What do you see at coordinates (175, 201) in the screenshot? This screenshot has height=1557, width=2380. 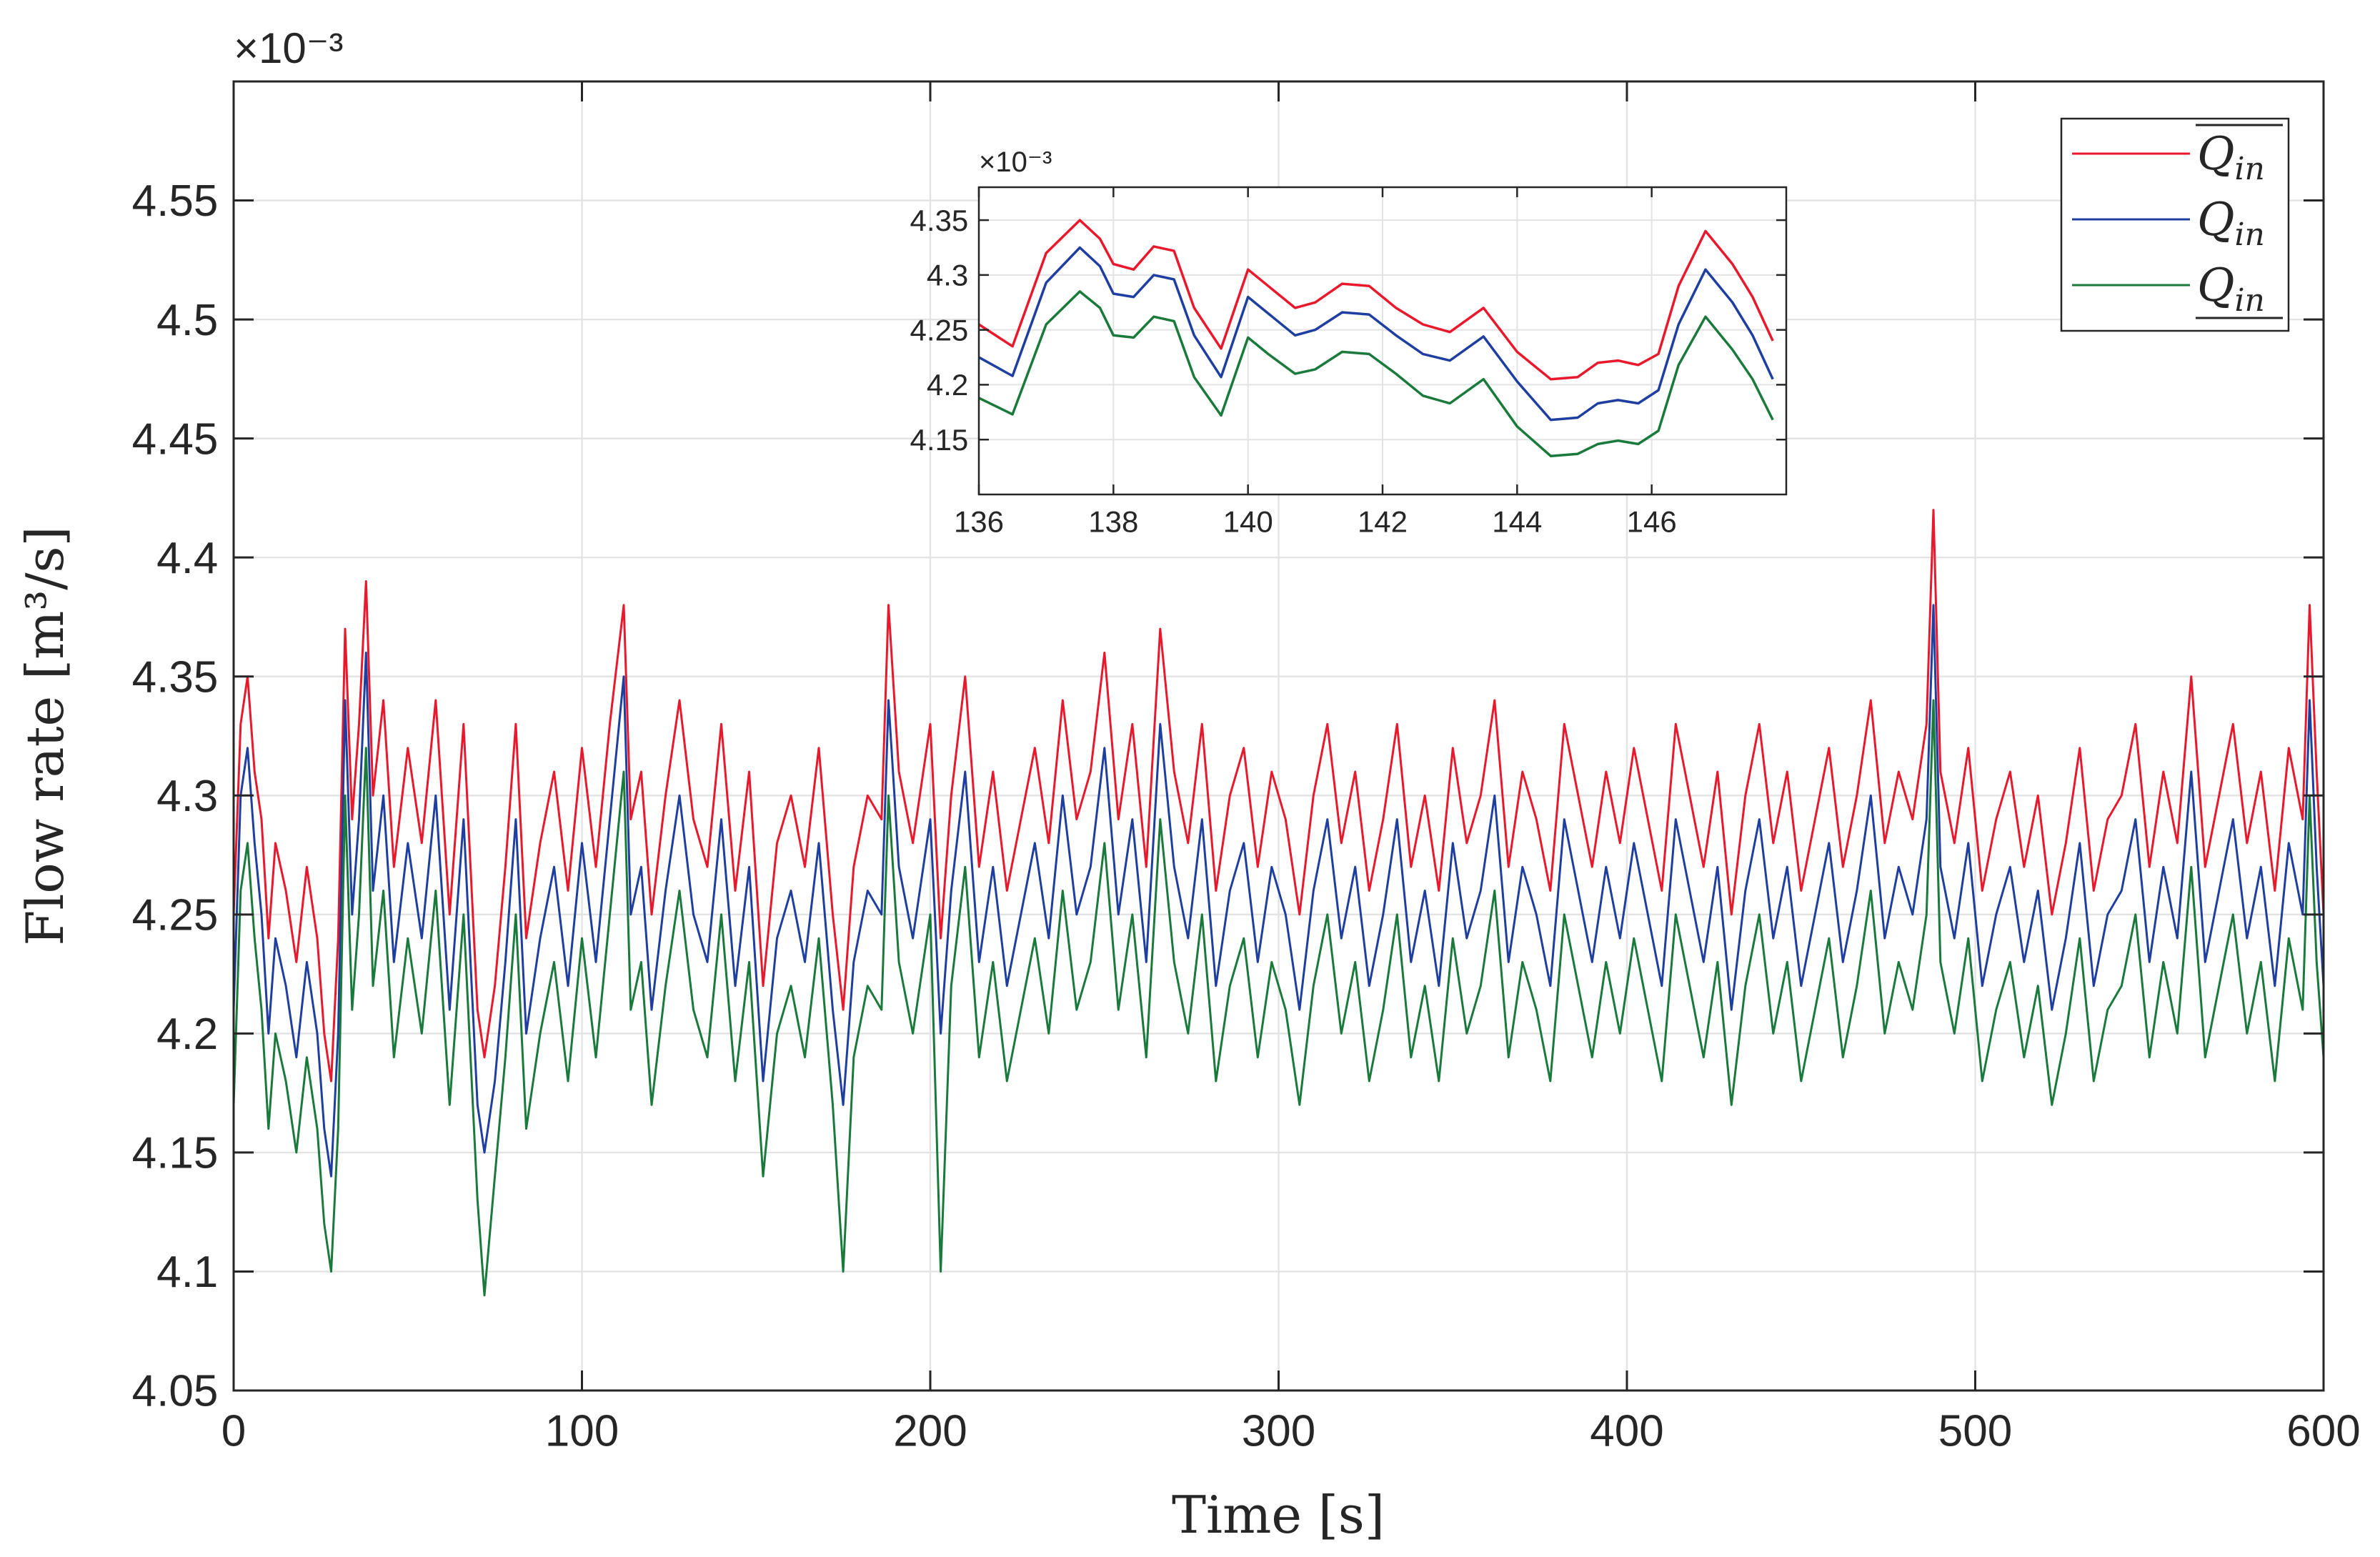 I see `main-y-tick-label: 4.55` at bounding box center [175, 201].